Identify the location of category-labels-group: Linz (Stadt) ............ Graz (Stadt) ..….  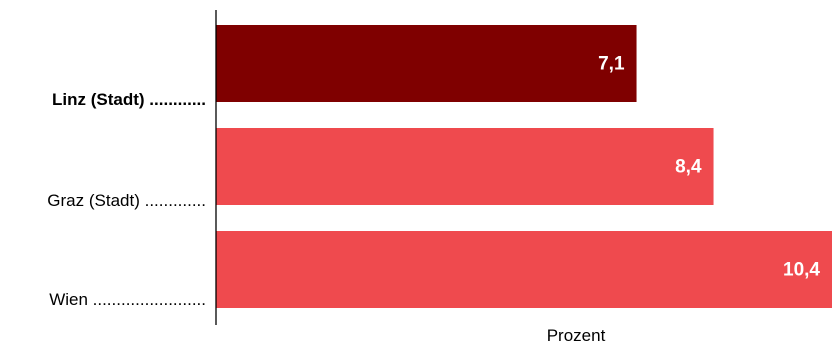
(126, 199).